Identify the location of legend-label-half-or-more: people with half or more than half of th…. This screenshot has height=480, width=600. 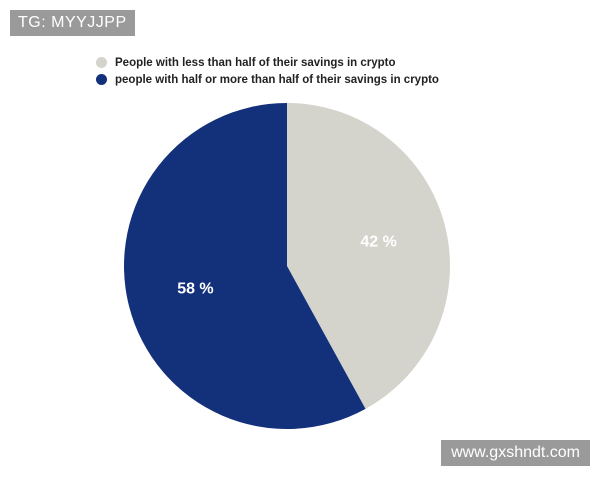
(277, 79).